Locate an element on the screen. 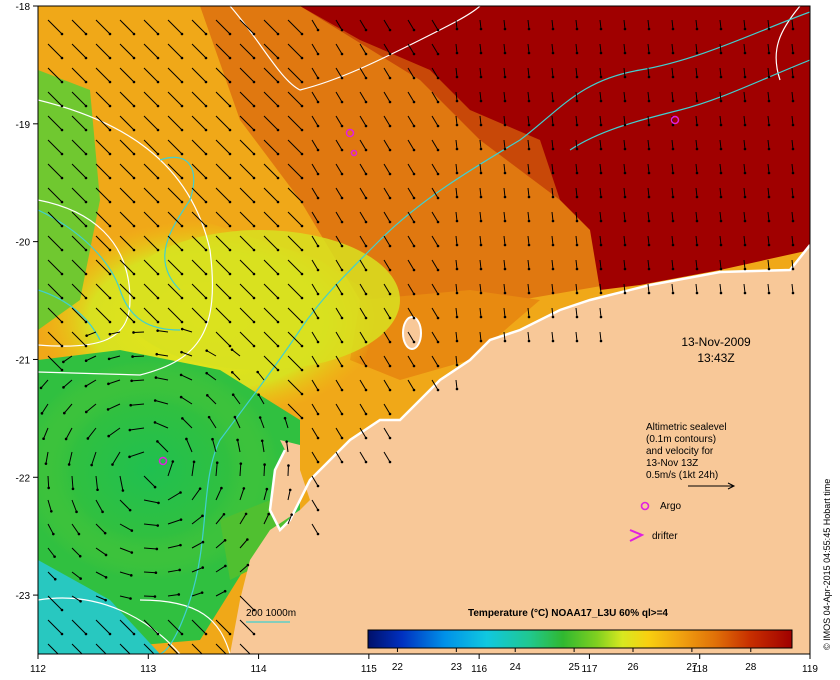 Image resolution: width=840 pixels, height=680 pixels. velocity-legend-line: (0.1m contours) is located at coordinates (681, 439).